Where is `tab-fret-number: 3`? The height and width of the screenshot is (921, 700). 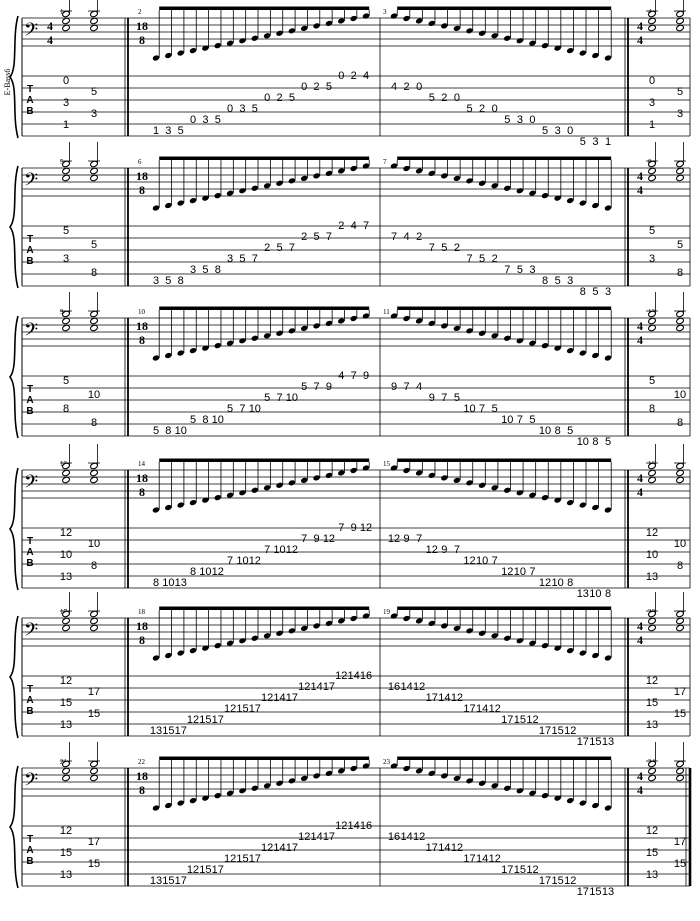
tab-fret-number: 3 is located at coordinates (242, 109).